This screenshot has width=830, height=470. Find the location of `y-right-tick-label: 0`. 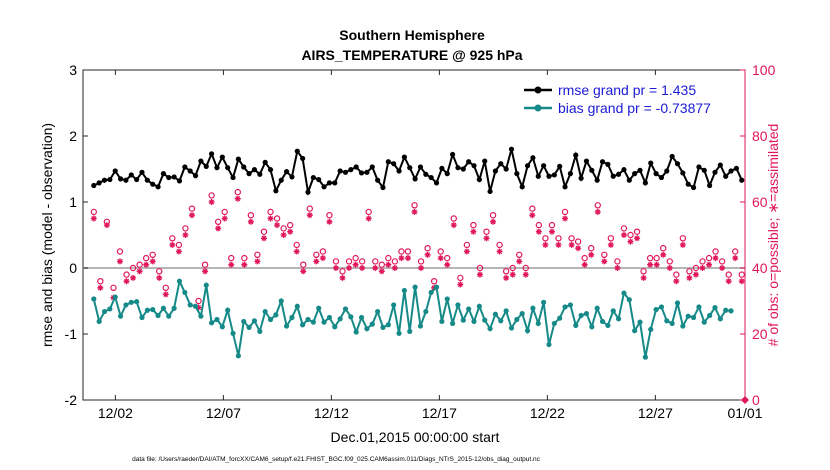

y-right-tick-label: 0 is located at coordinates (756, 400).